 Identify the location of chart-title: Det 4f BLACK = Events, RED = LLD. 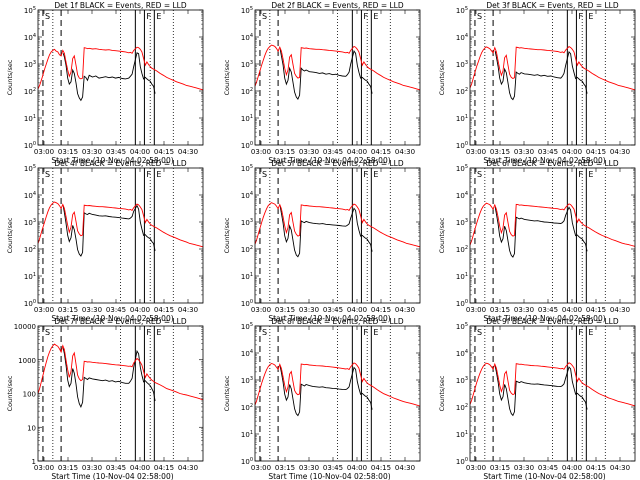
(120, 163).